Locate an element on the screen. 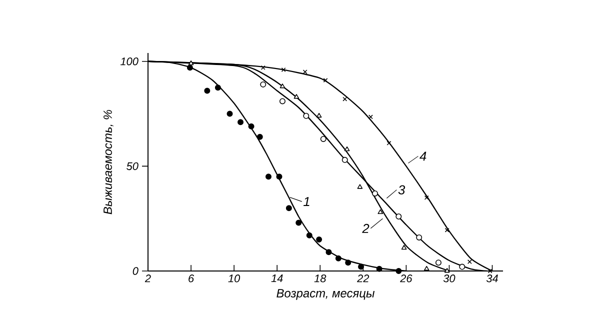 Image resolution: width=591 pixels, height=335 pixels. x-tick-label: 2 is located at coordinates (147, 278).